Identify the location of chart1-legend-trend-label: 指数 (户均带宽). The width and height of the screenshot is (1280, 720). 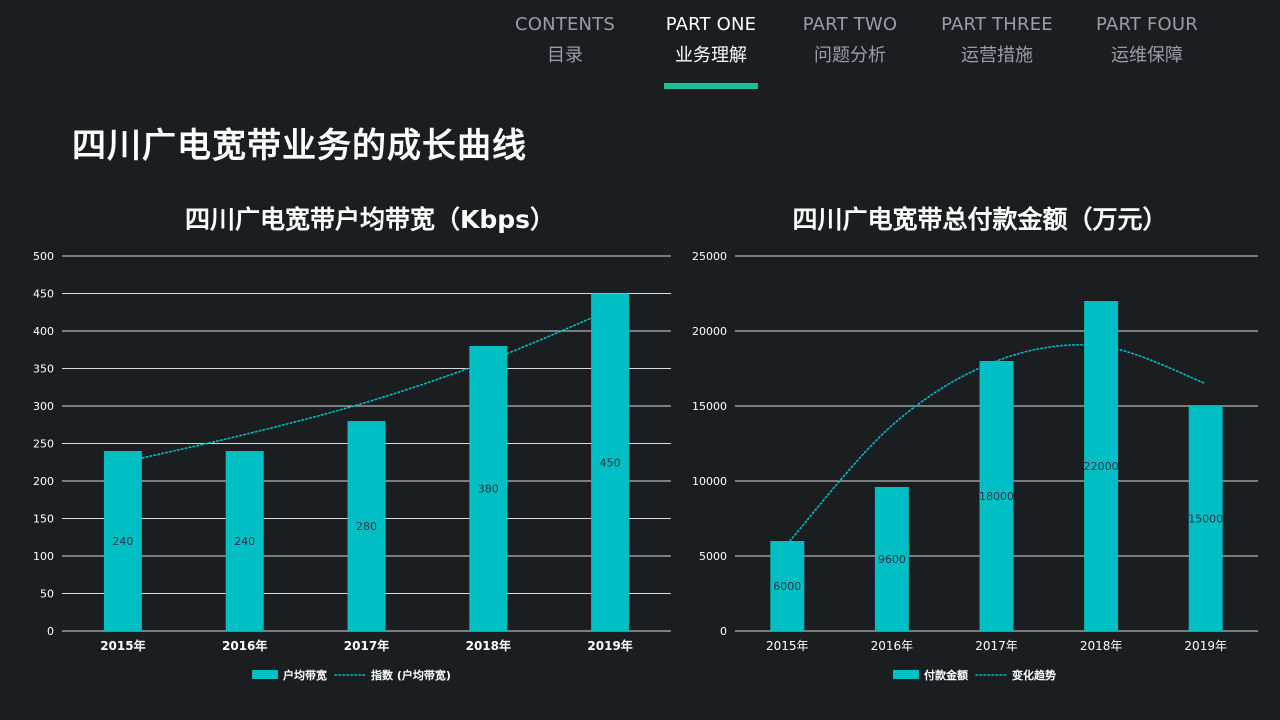
(411, 675).